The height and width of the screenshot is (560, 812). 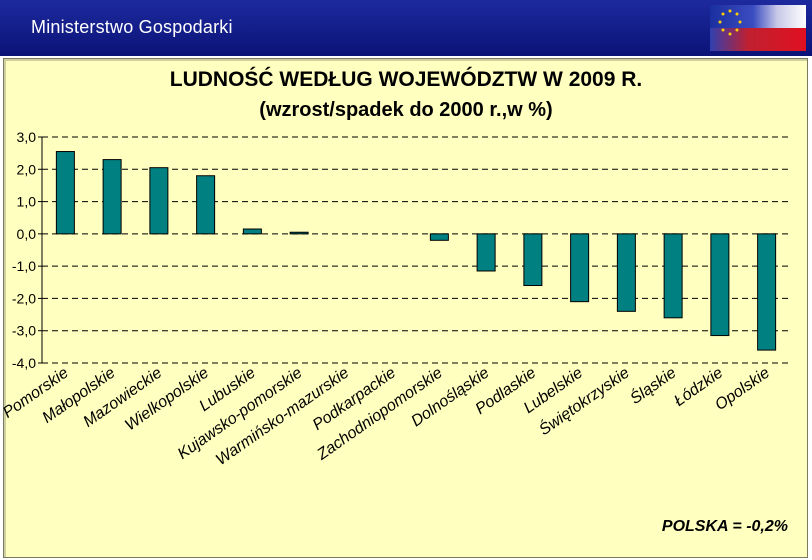 I want to click on y-tick-label: 2,0, so click(x=27, y=169).